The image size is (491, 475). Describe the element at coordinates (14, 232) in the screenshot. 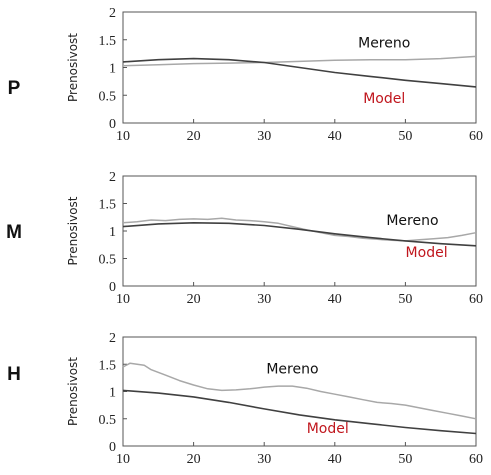

I see `panel-side-label: M` at that location.